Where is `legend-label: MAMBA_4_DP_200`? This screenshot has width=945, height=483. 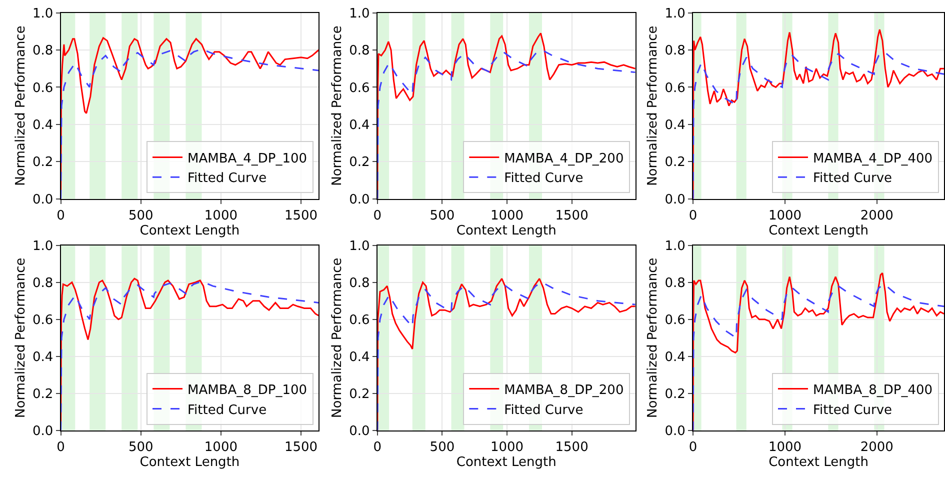 legend-label: MAMBA_4_DP_200 is located at coordinates (564, 158).